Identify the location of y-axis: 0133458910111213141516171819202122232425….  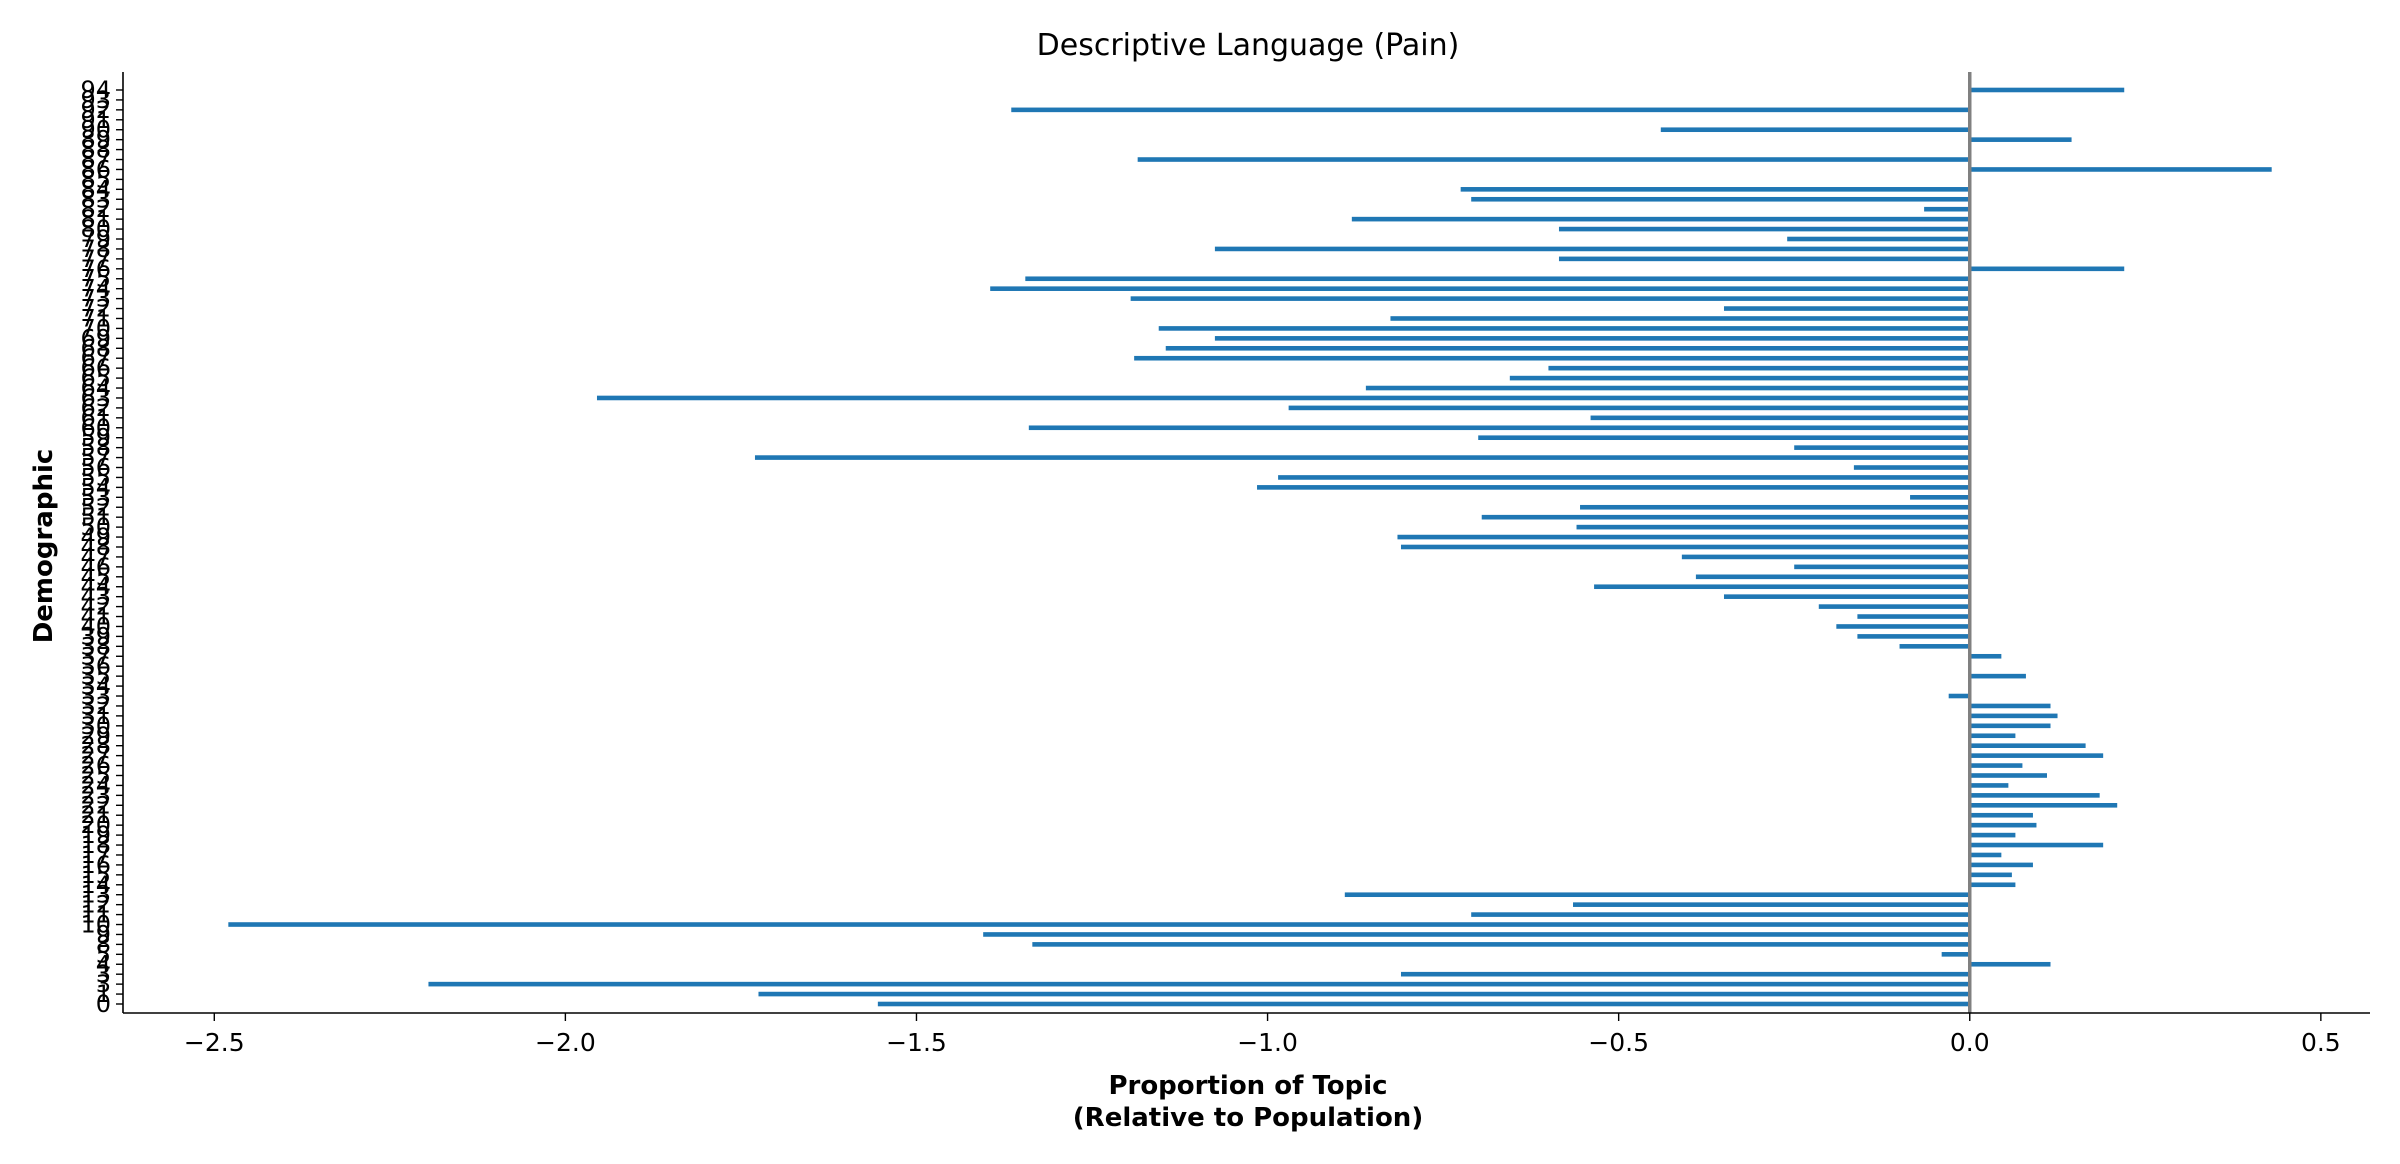
(102, 545).